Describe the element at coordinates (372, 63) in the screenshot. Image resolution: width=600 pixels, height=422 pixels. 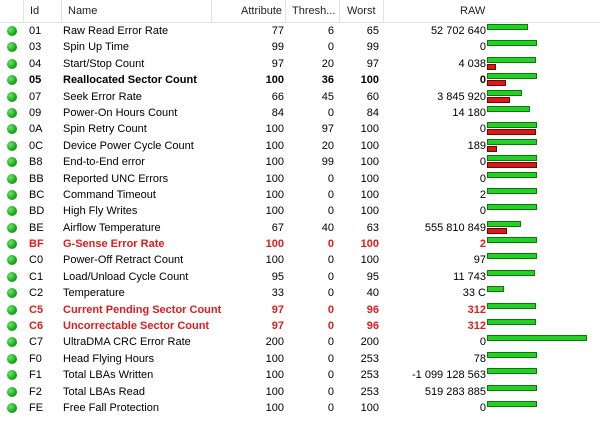
I see `cell-worst: 97` at that location.